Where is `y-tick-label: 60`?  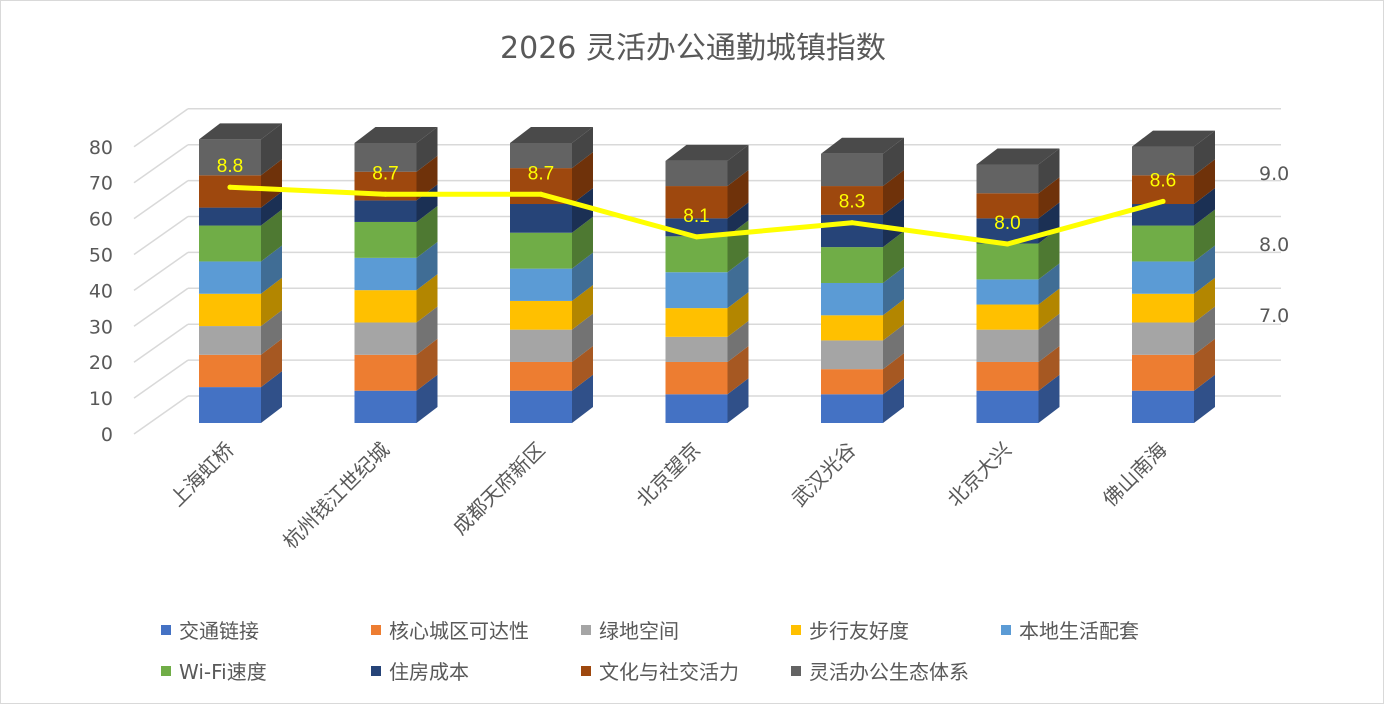
y-tick-label: 60 is located at coordinates (101, 220).